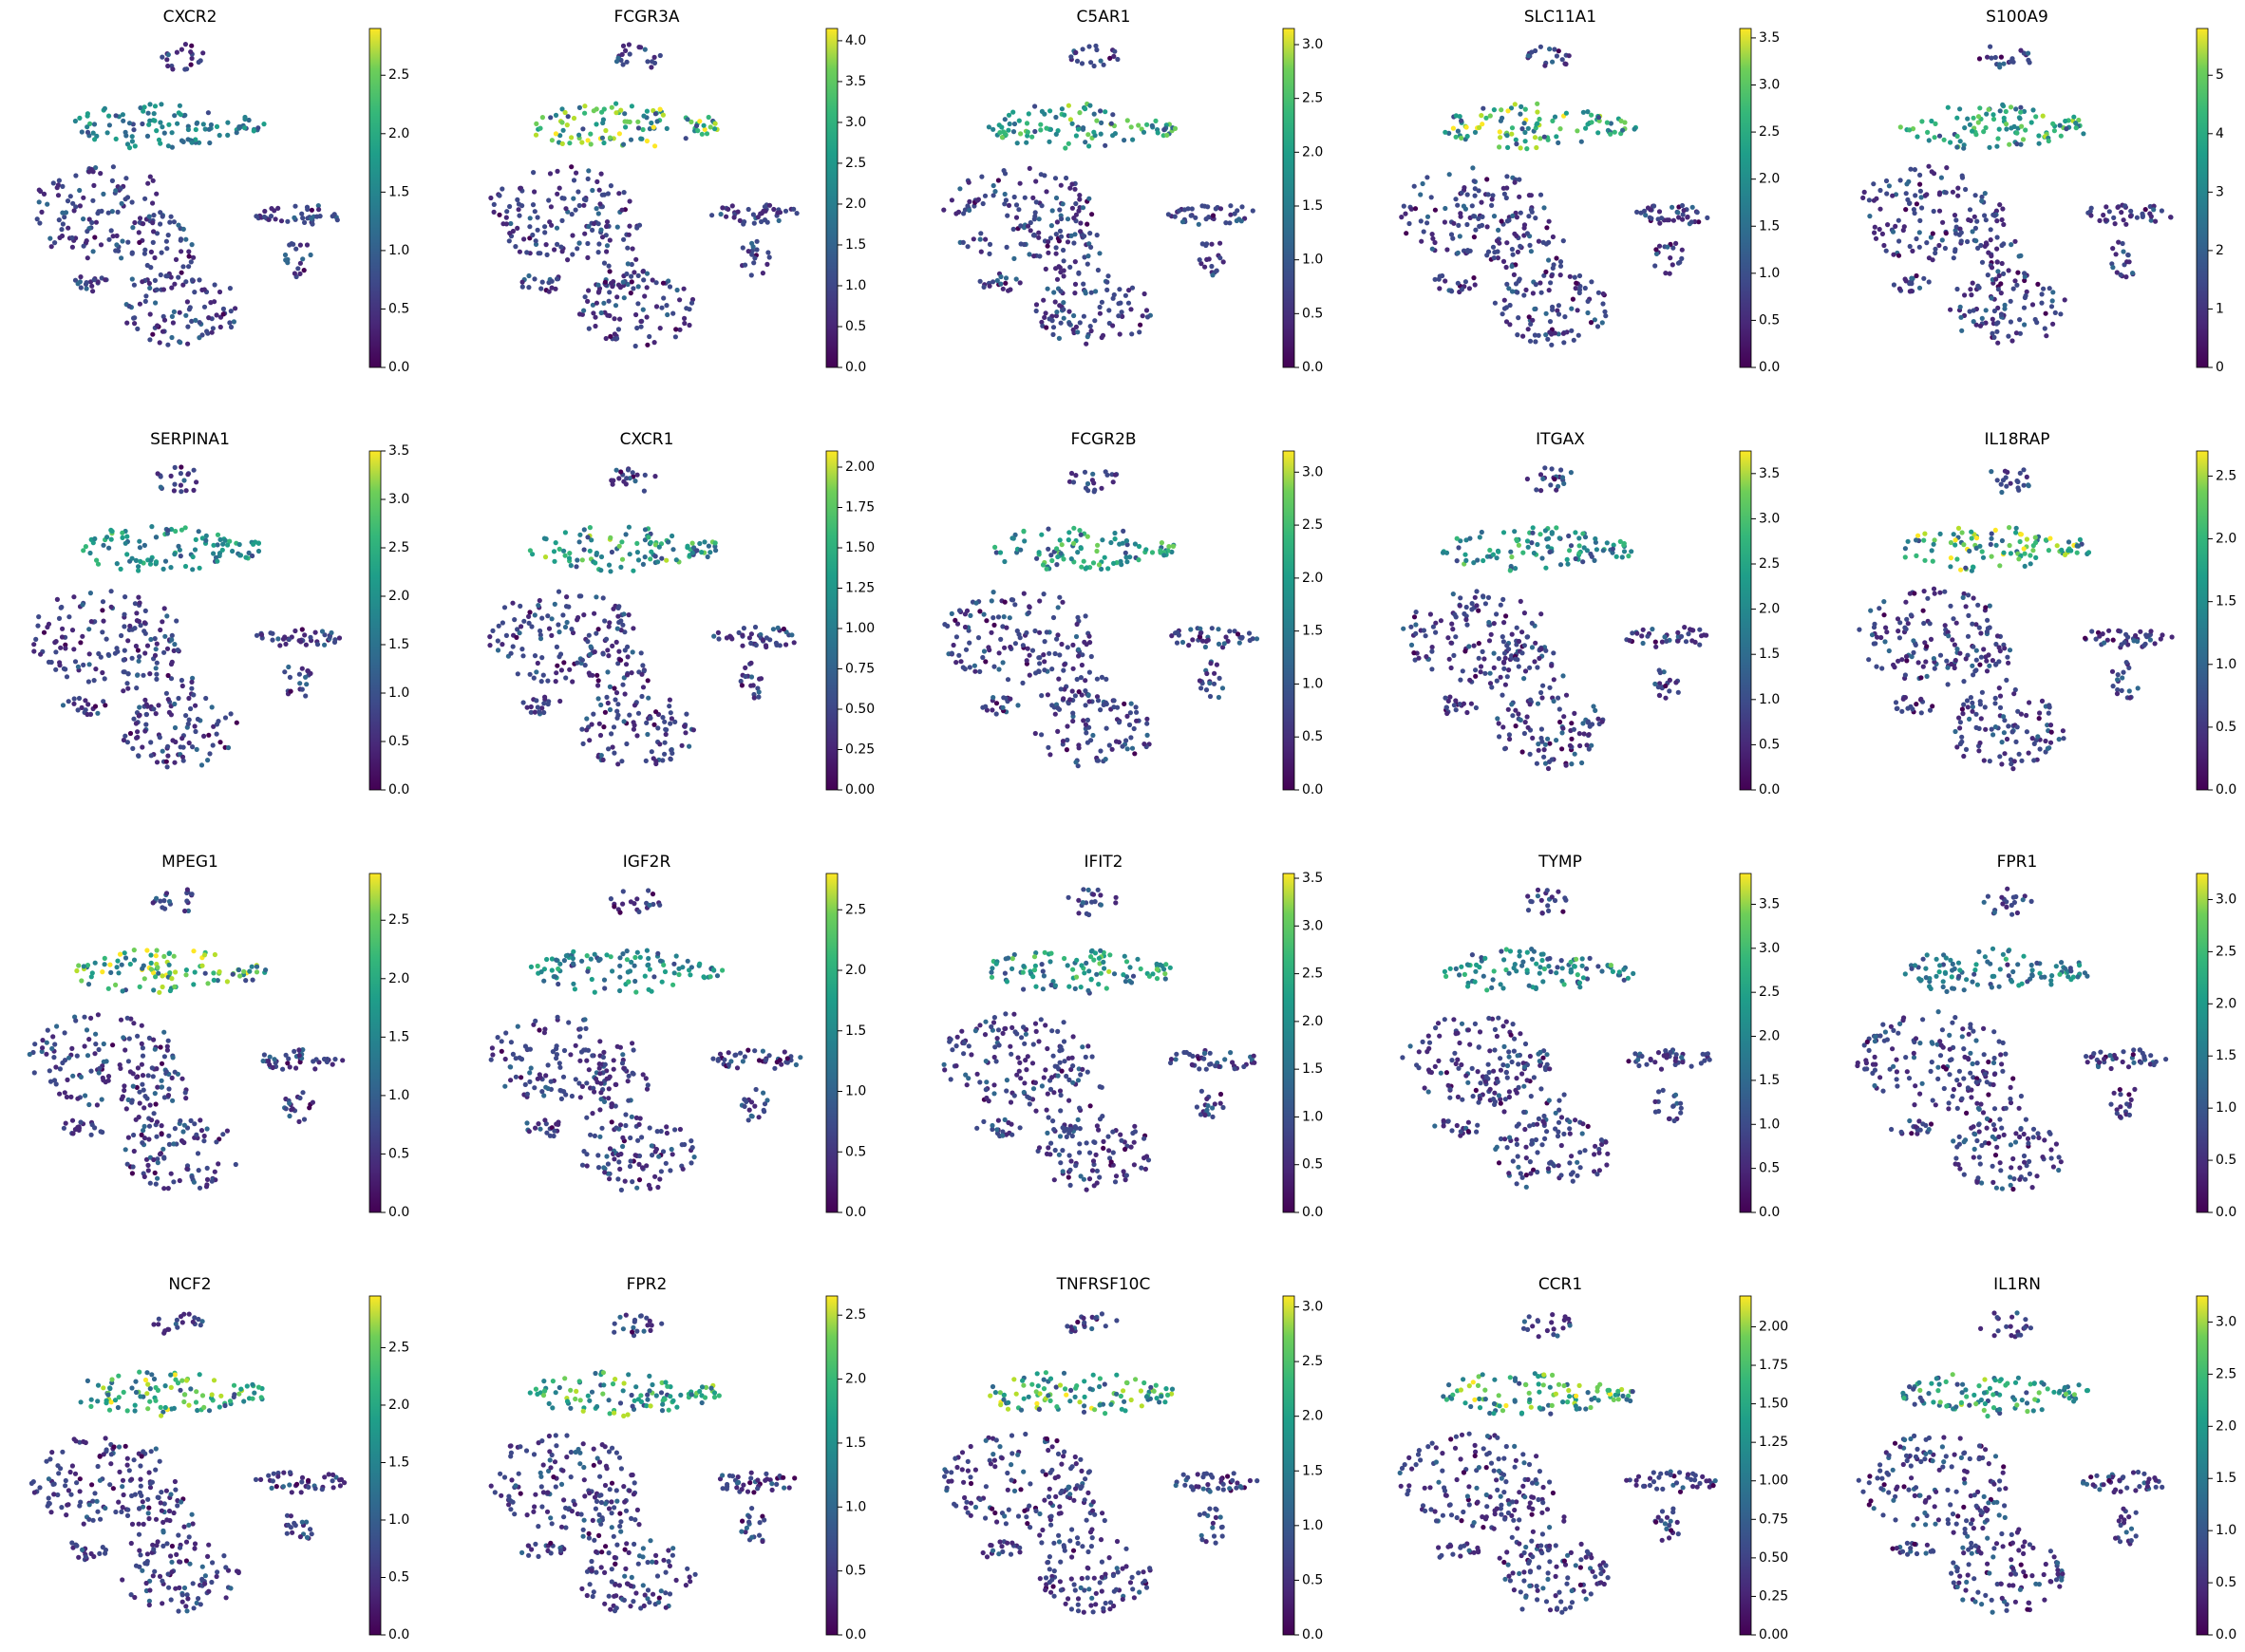 The height and width of the screenshot is (1652, 2245). What do you see at coordinates (1769, 85) in the screenshot?
I see `colorbar-tick-label: 3.0` at bounding box center [1769, 85].